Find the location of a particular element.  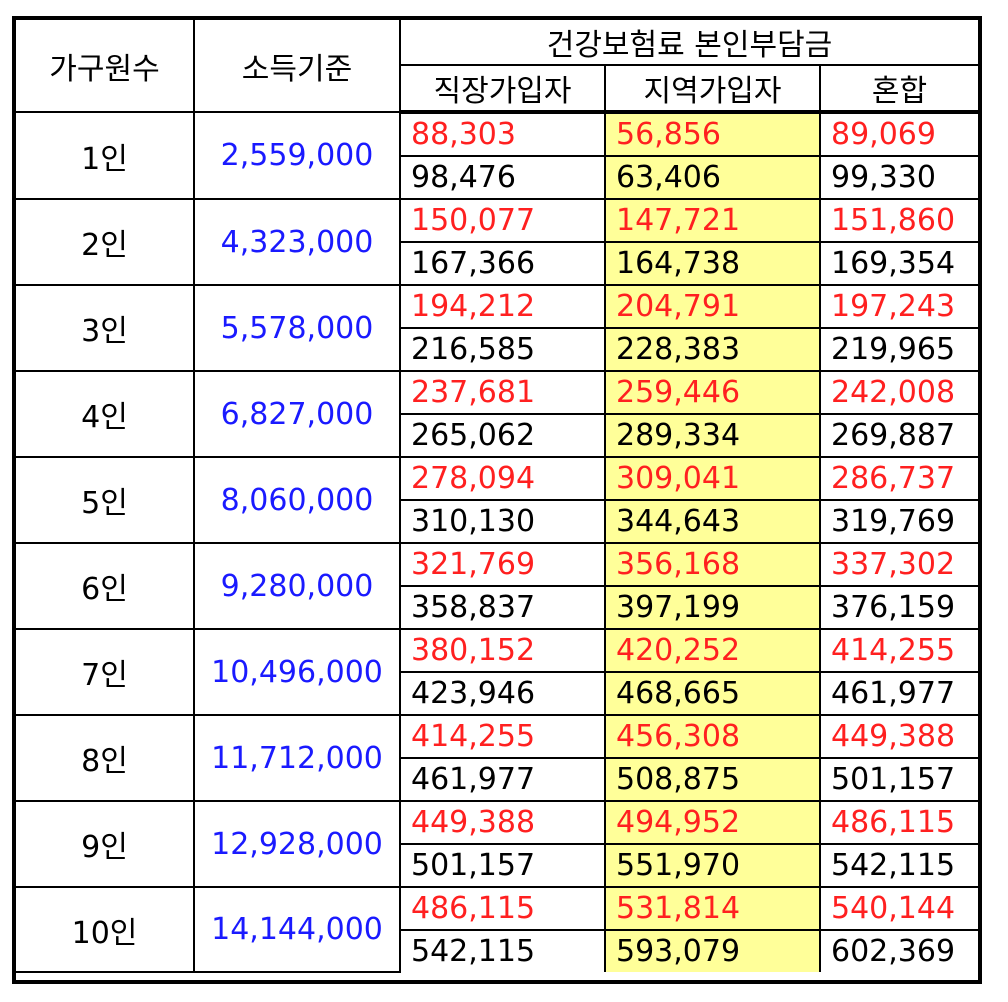

table-row: 461,977 508,875 501,157 is located at coordinates (497, 779).